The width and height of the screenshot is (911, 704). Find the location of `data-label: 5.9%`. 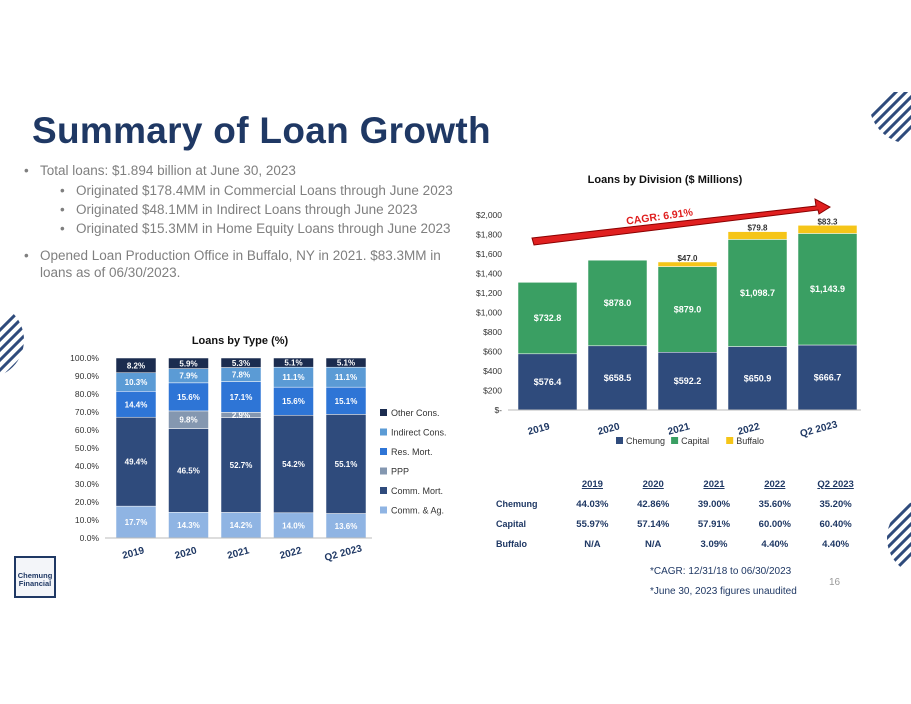

data-label: 5.9% is located at coordinates (188, 363).